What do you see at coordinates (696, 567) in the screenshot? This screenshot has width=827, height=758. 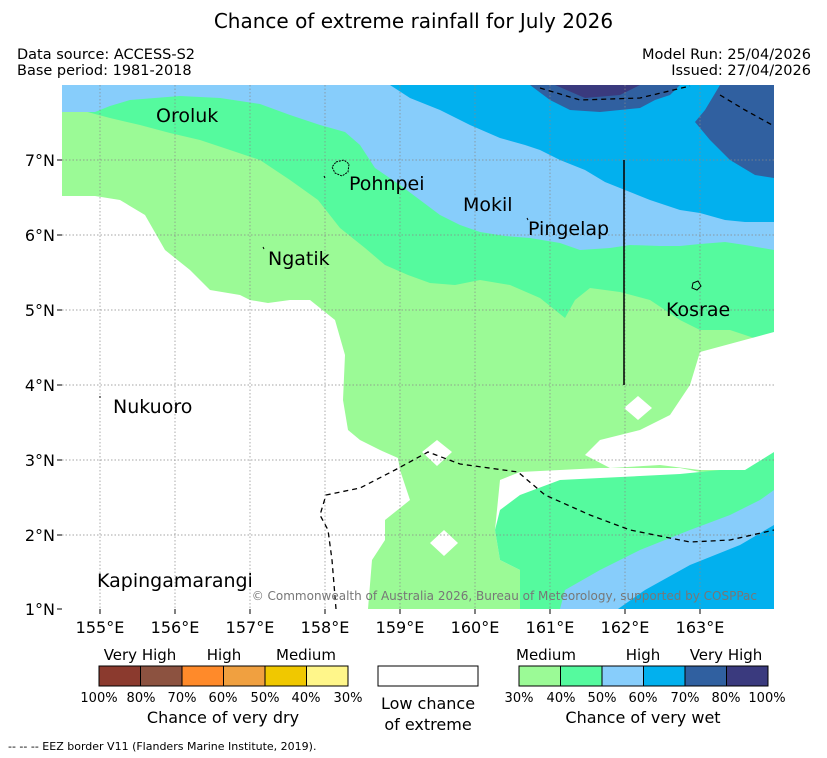 I see `wet-60-70-south-region` at bounding box center [696, 567].